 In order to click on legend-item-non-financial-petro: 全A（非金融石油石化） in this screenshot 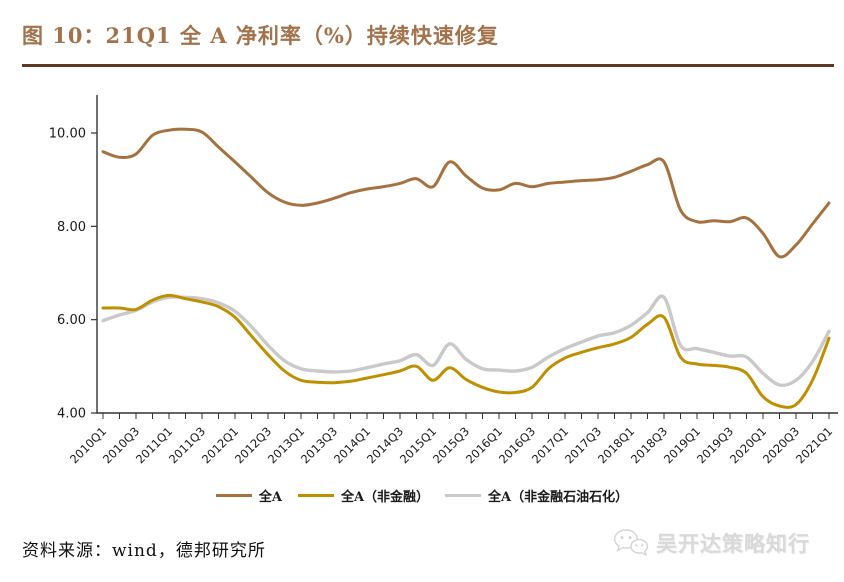, I will do `click(536, 495)`.